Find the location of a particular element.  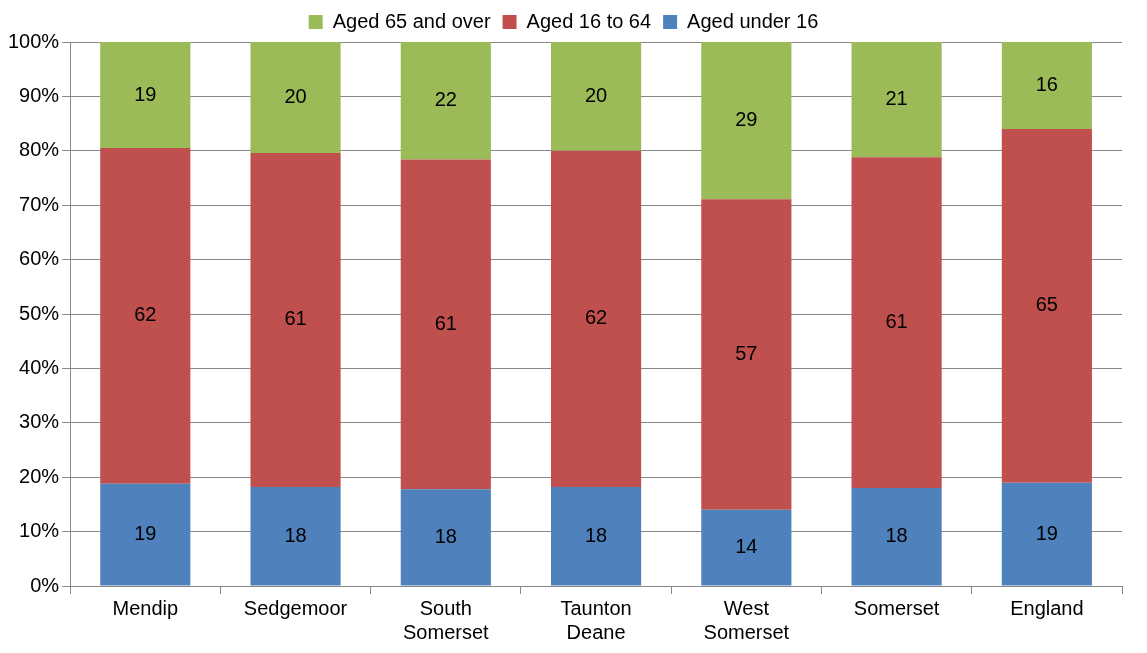

y-tick-label: 50% is located at coordinates (39, 312).